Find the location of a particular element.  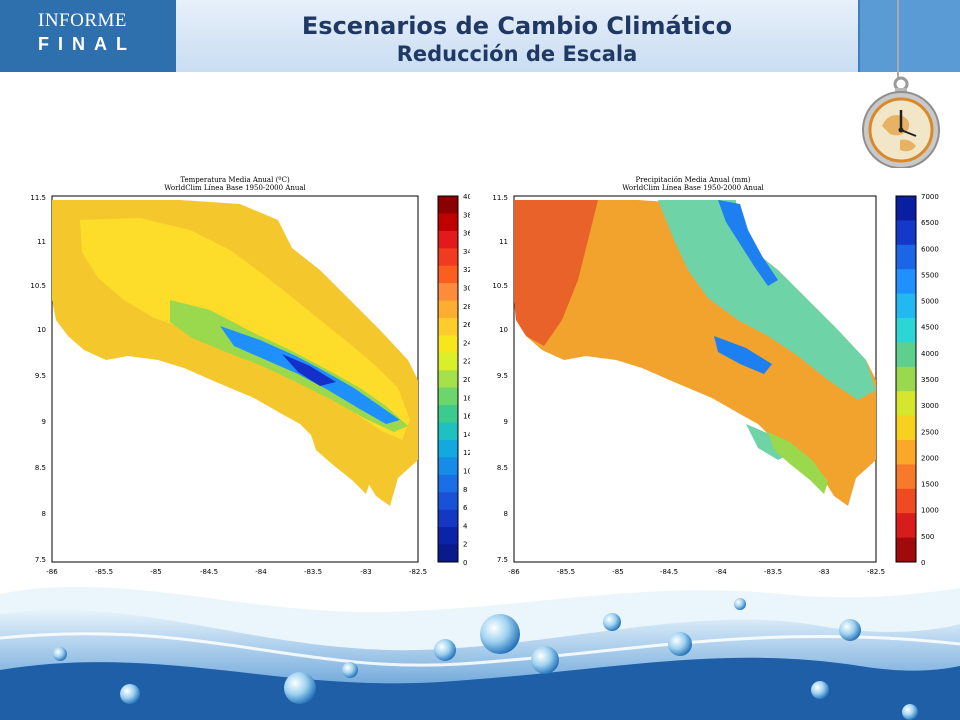

colorbar-label: 5000 is located at coordinates (930, 302).